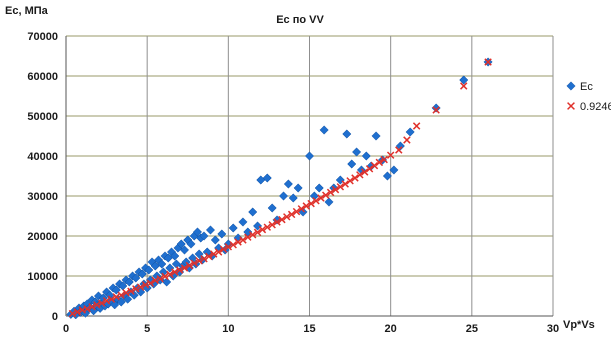 The height and width of the screenshot is (342, 611). I want to click on y-tick-label: 60000, so click(42, 77).